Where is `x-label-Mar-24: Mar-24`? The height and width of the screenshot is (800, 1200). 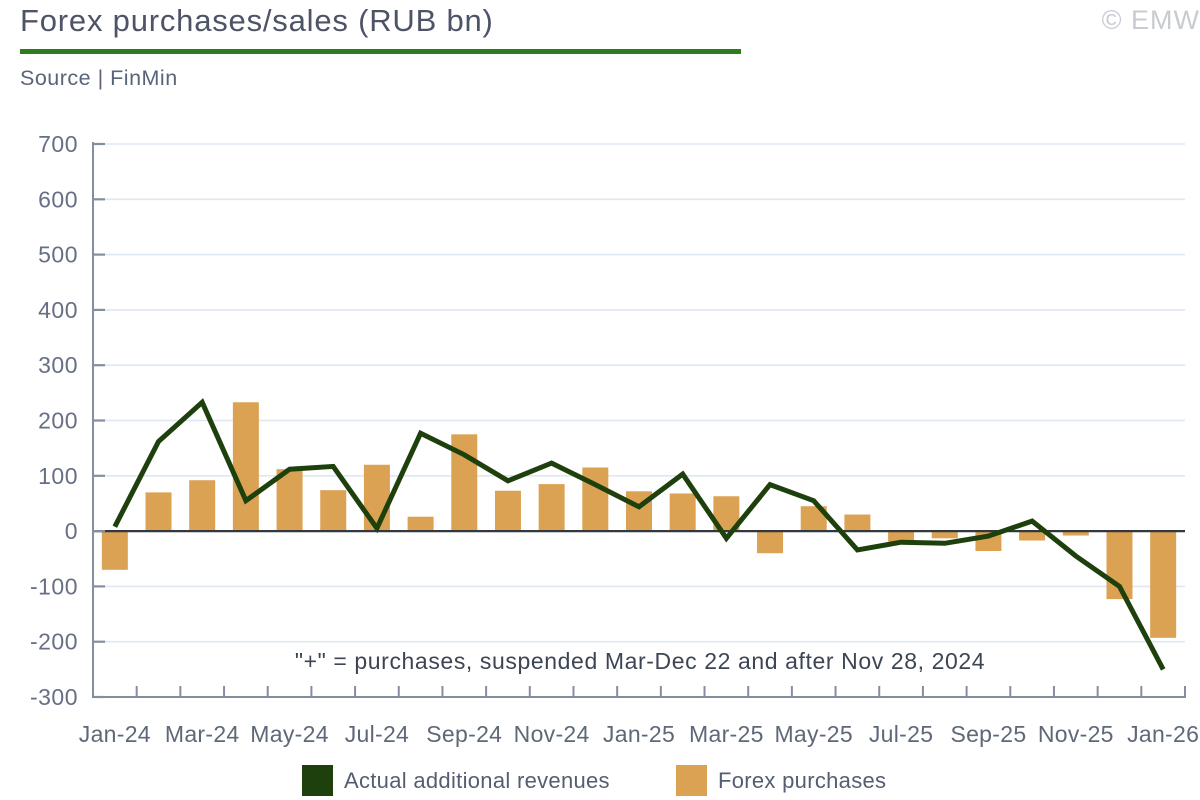 x-label-Mar-24: Mar-24 is located at coordinates (202, 734).